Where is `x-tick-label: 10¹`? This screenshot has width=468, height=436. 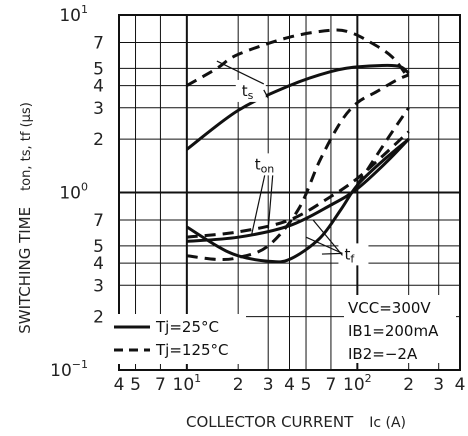 x-tick-label: 10¹ is located at coordinates (187, 383).